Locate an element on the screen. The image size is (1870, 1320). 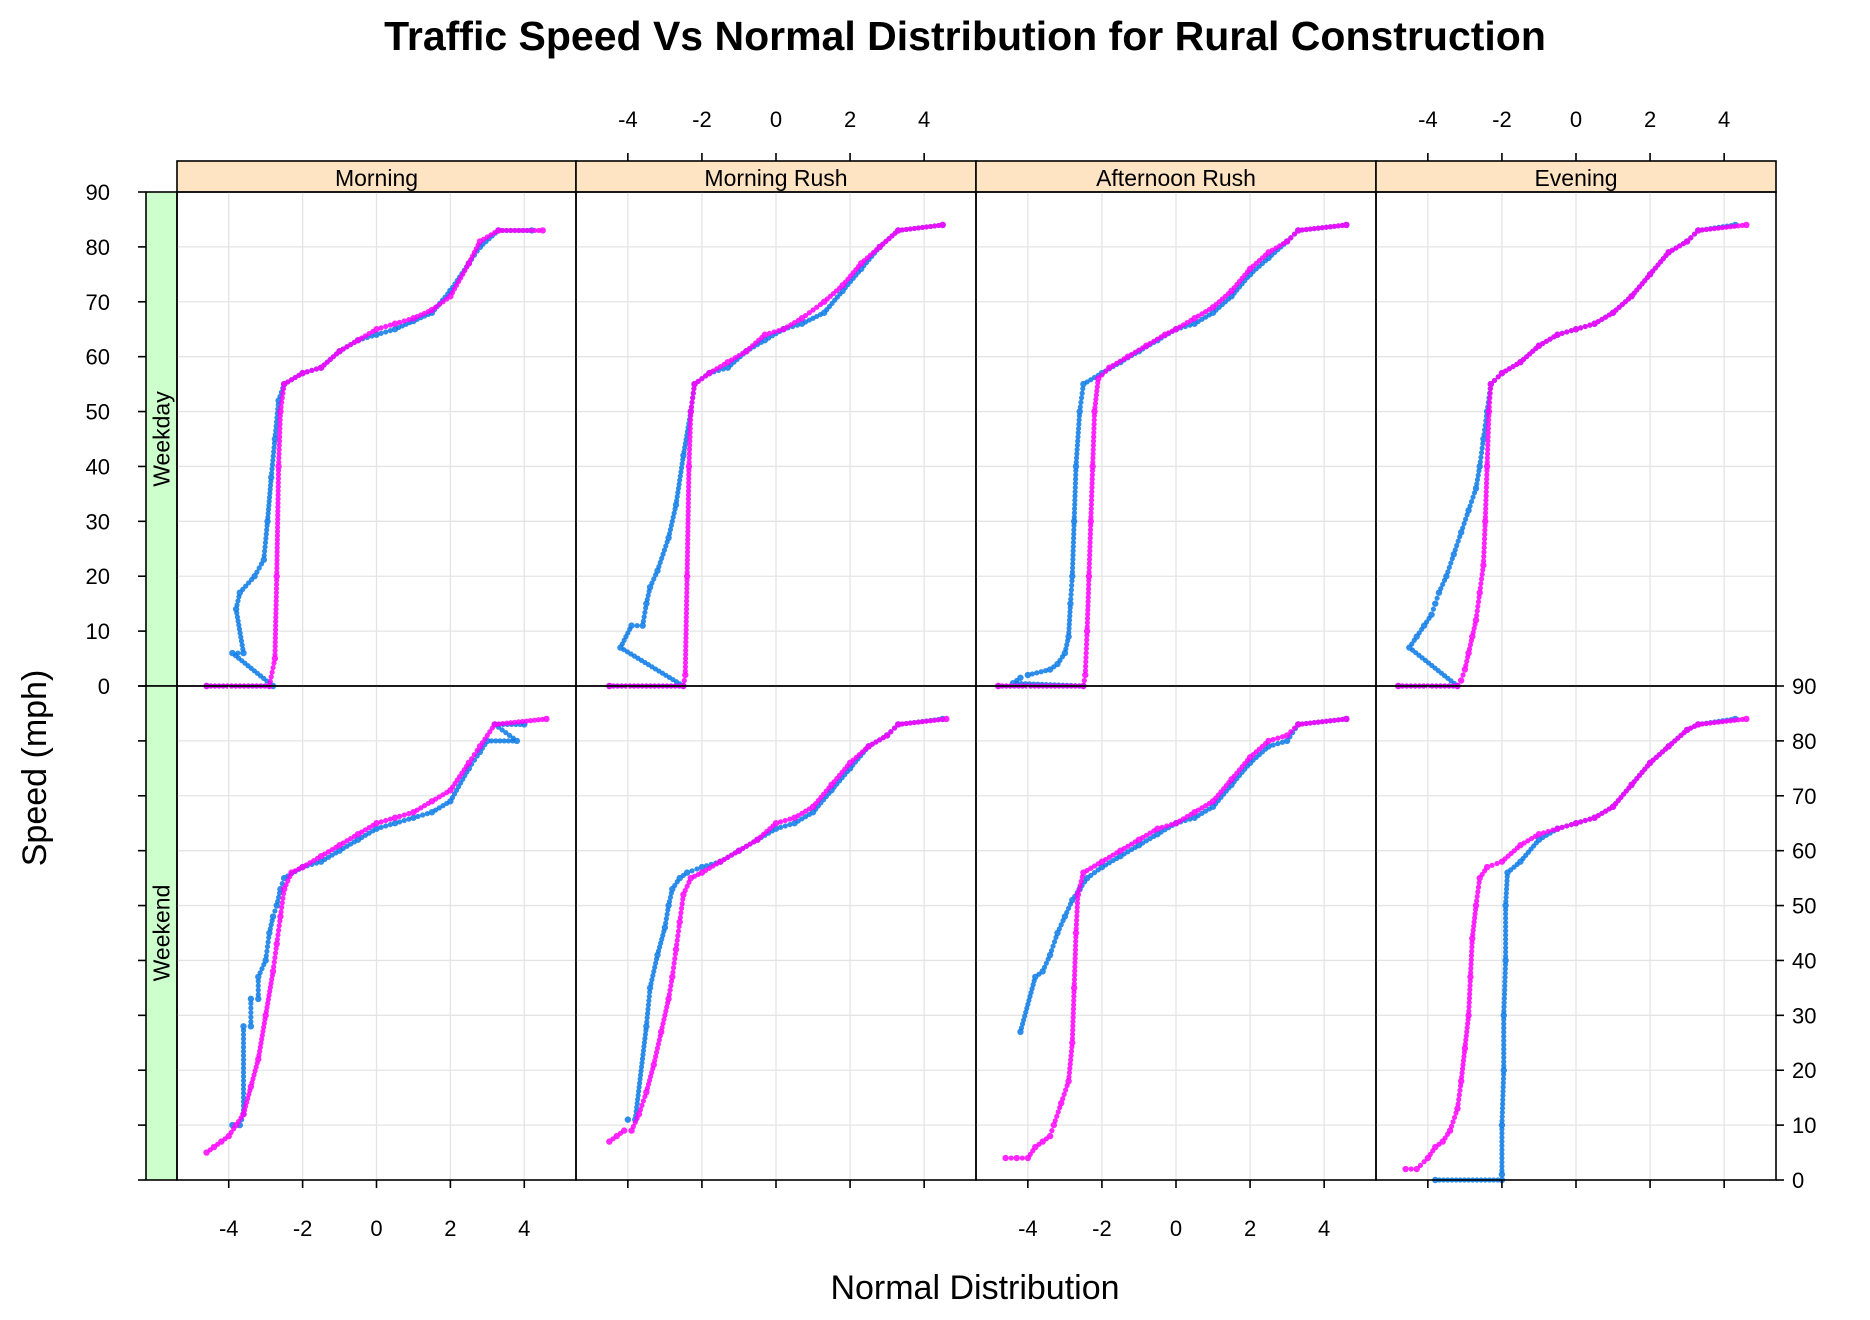
y-tick-label: 60 is located at coordinates (98, 357).